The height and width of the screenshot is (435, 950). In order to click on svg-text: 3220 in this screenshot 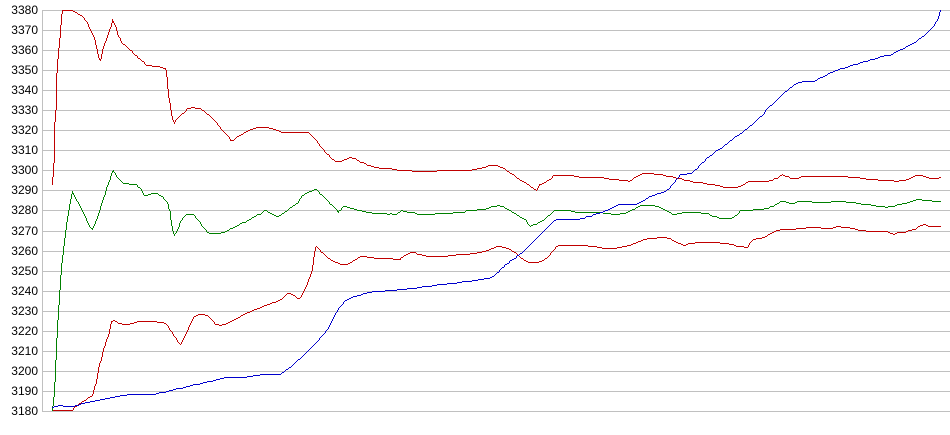, I will do `click(24, 331)`.